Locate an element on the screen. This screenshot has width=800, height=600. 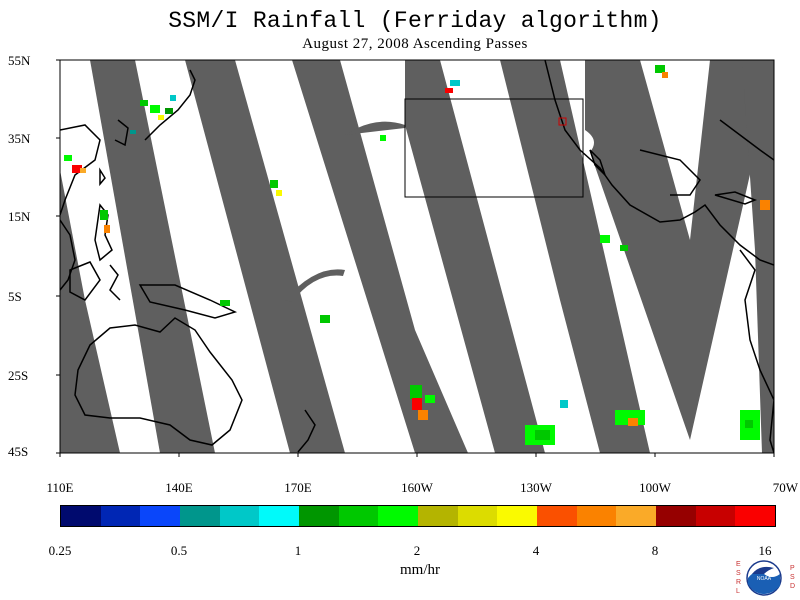
coastline-north-america is located at coordinates (659, 163).